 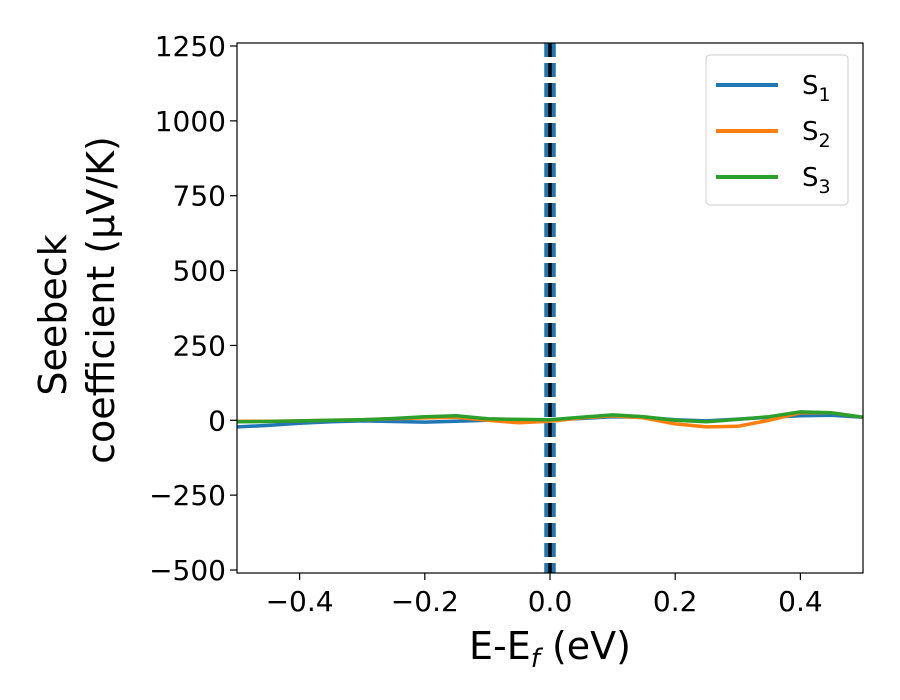 What do you see at coordinates (190, 121) in the screenshot?
I see `y-tick-label: 1000` at bounding box center [190, 121].